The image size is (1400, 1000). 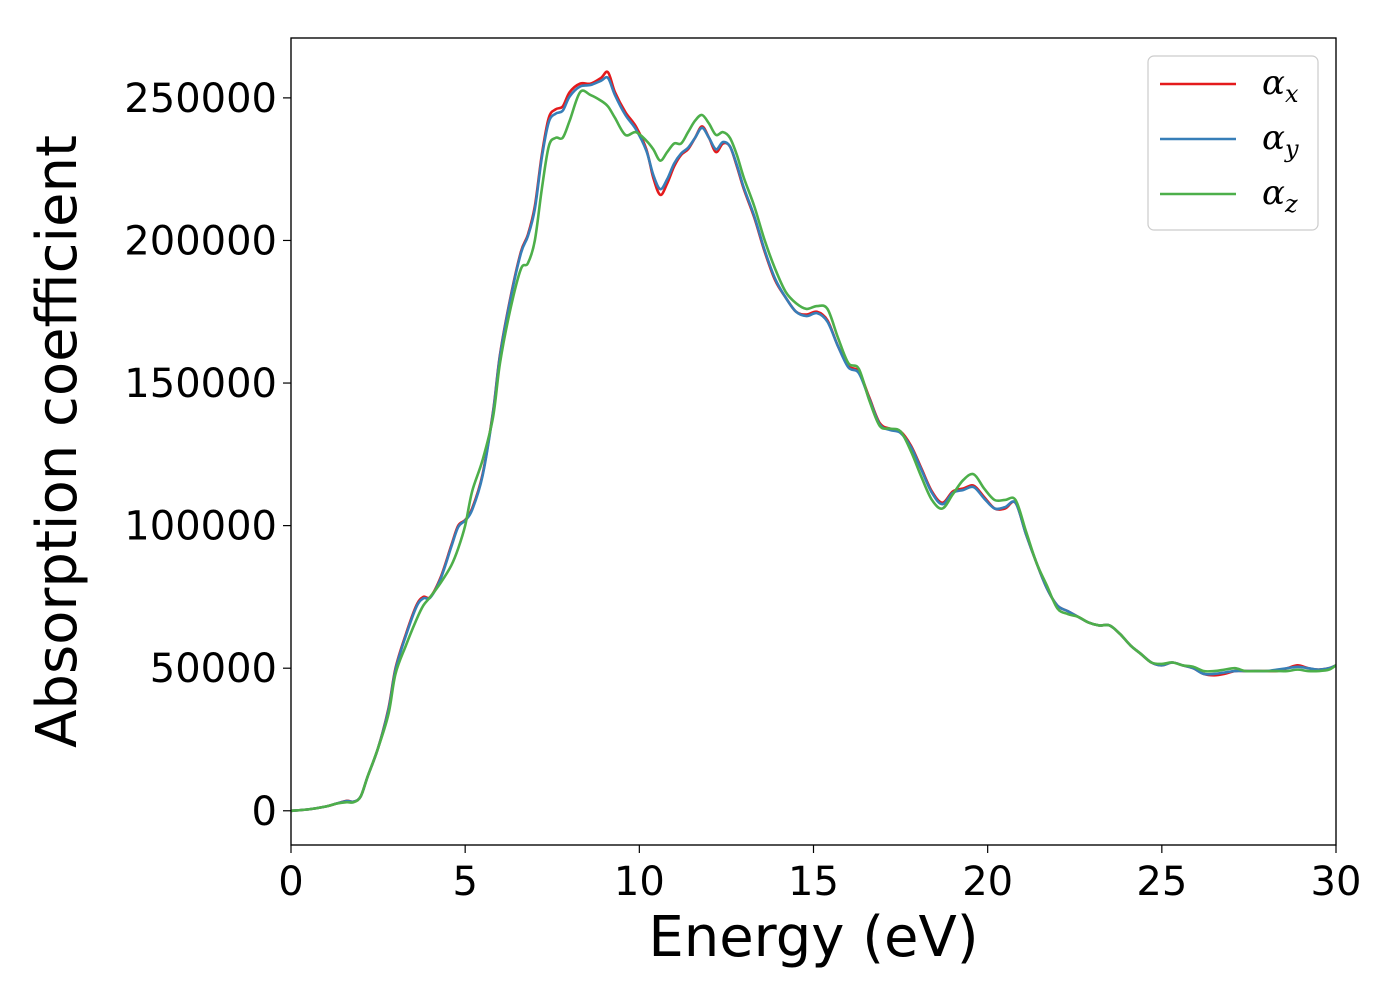 I want to click on y-axis-ticks: 0 50000 100000 150000 200000 250000, so click(x=207, y=455).